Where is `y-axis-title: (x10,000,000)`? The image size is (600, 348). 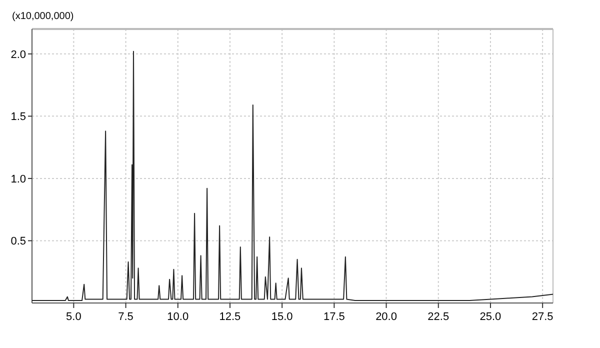 y-axis-title: (x10,000,000) is located at coordinates (43, 16).